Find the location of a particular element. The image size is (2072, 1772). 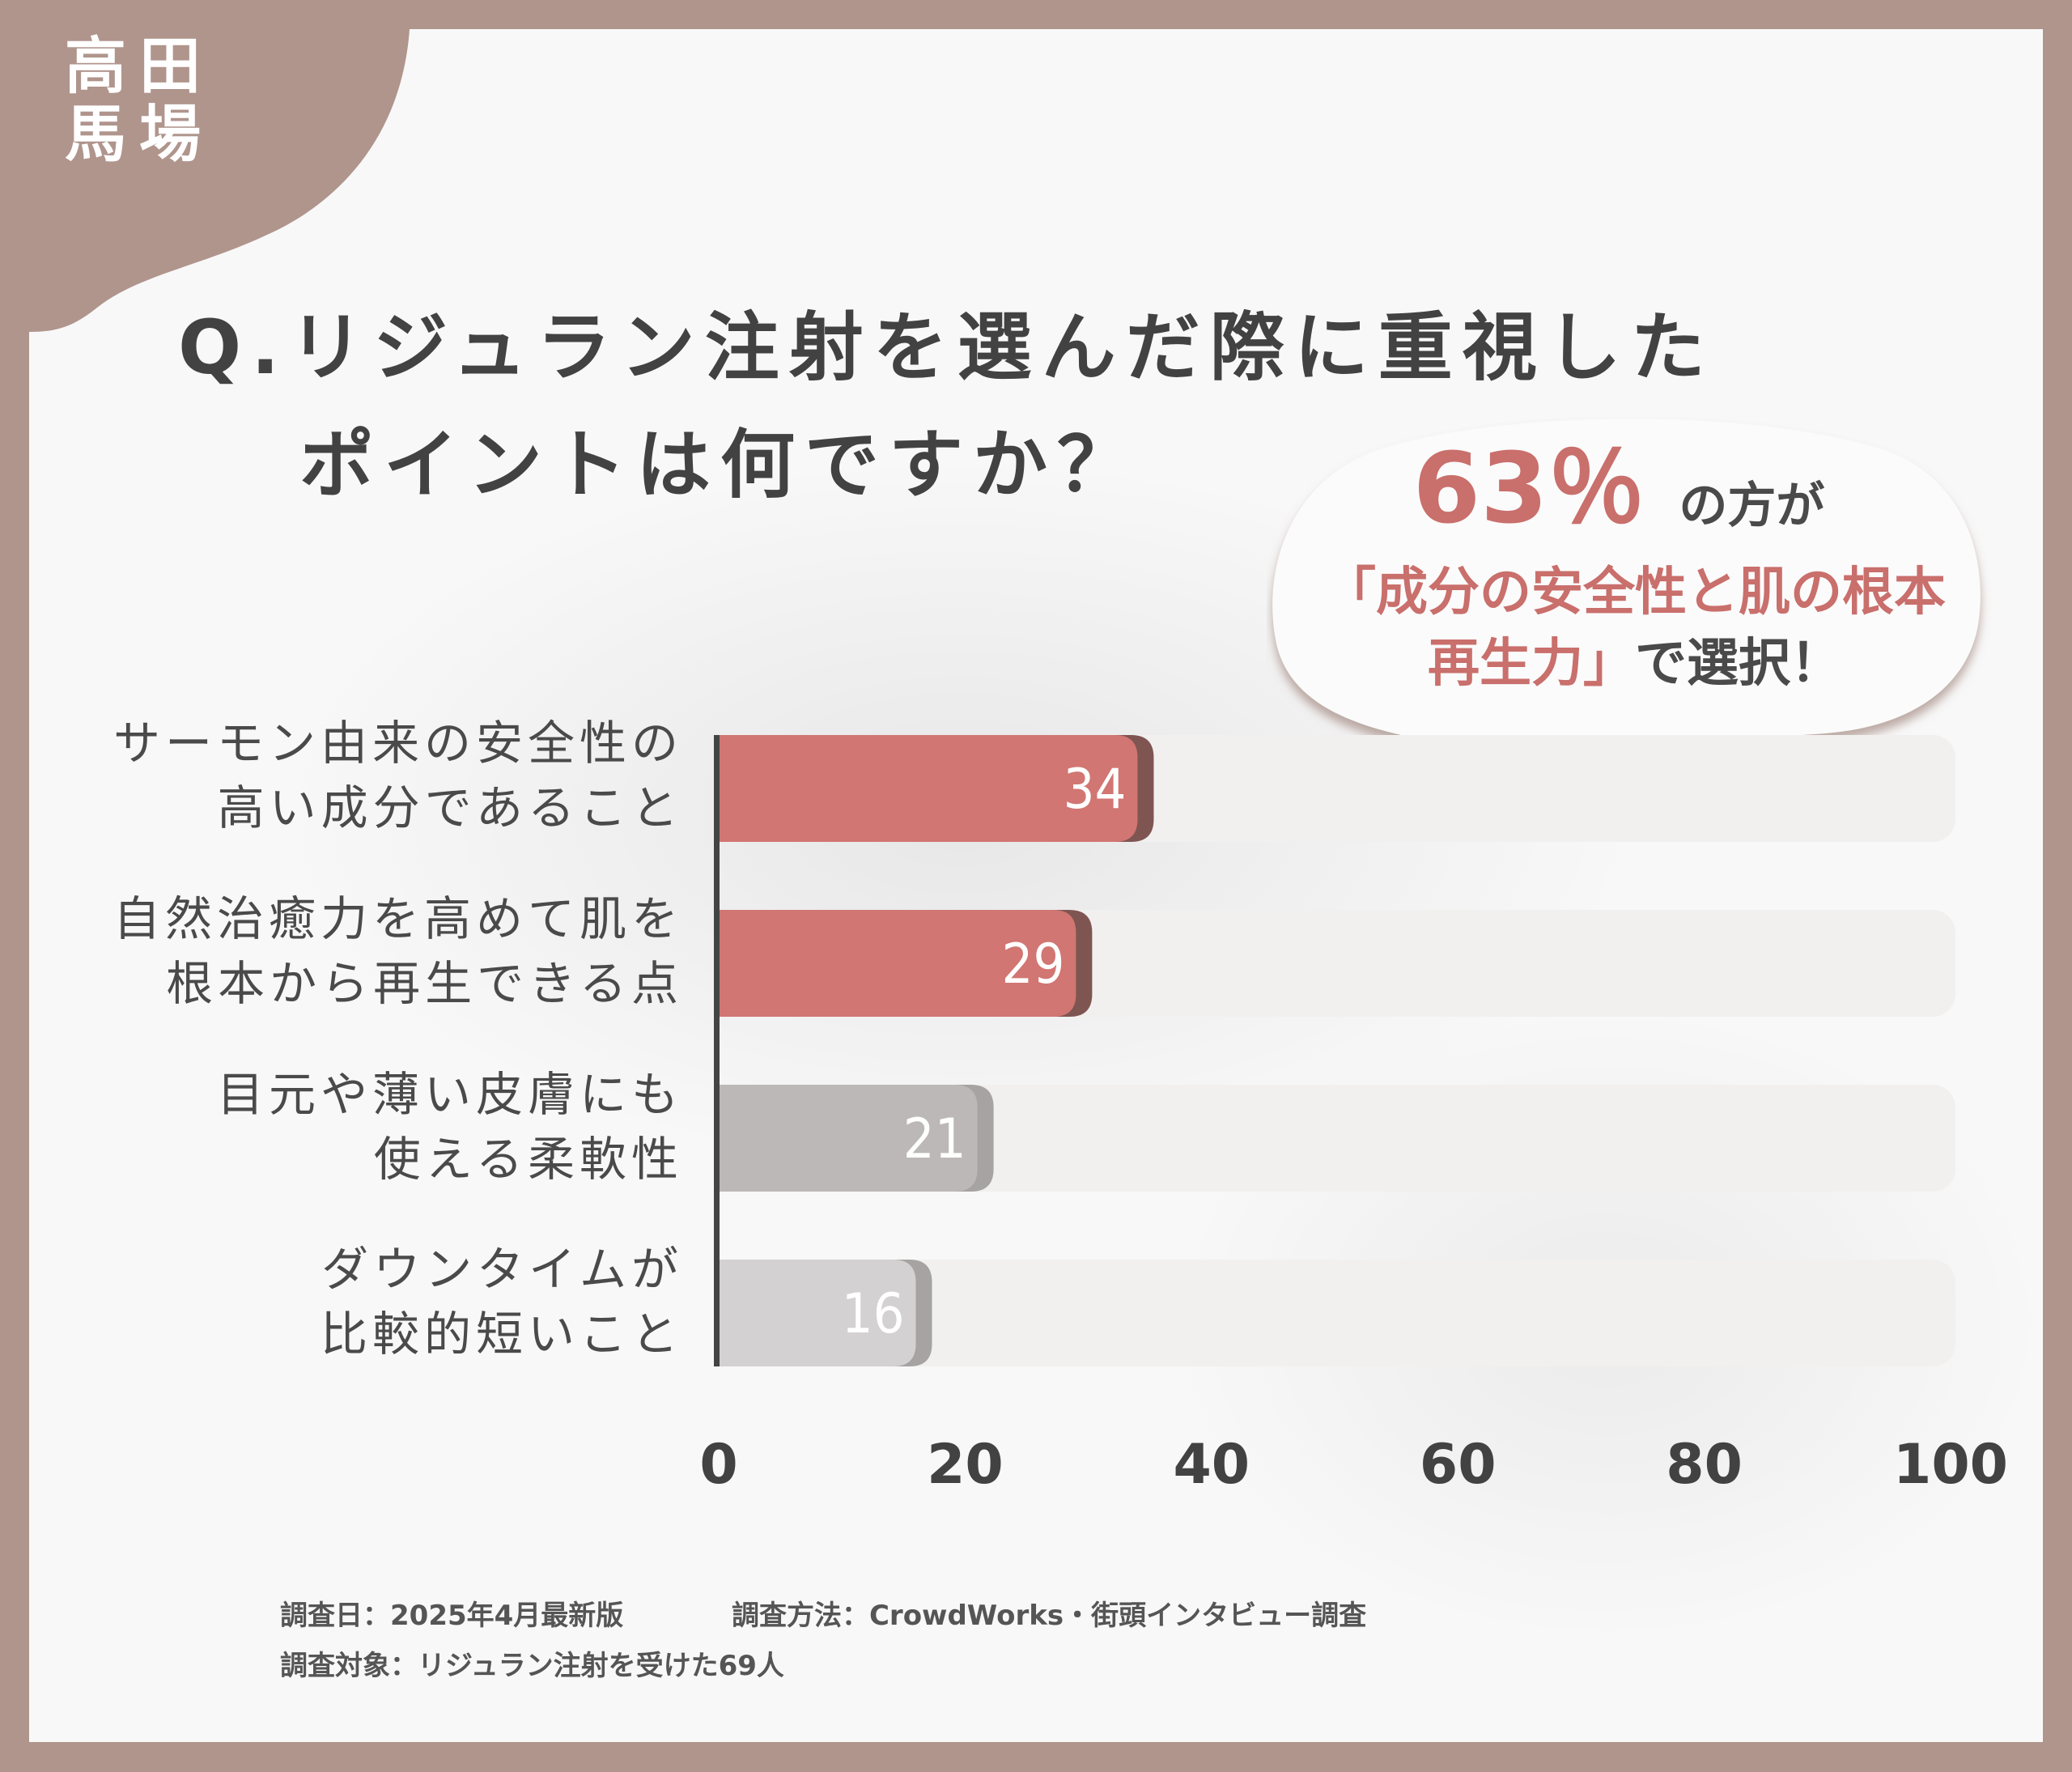

logo-char: 田 is located at coordinates (170, 66).